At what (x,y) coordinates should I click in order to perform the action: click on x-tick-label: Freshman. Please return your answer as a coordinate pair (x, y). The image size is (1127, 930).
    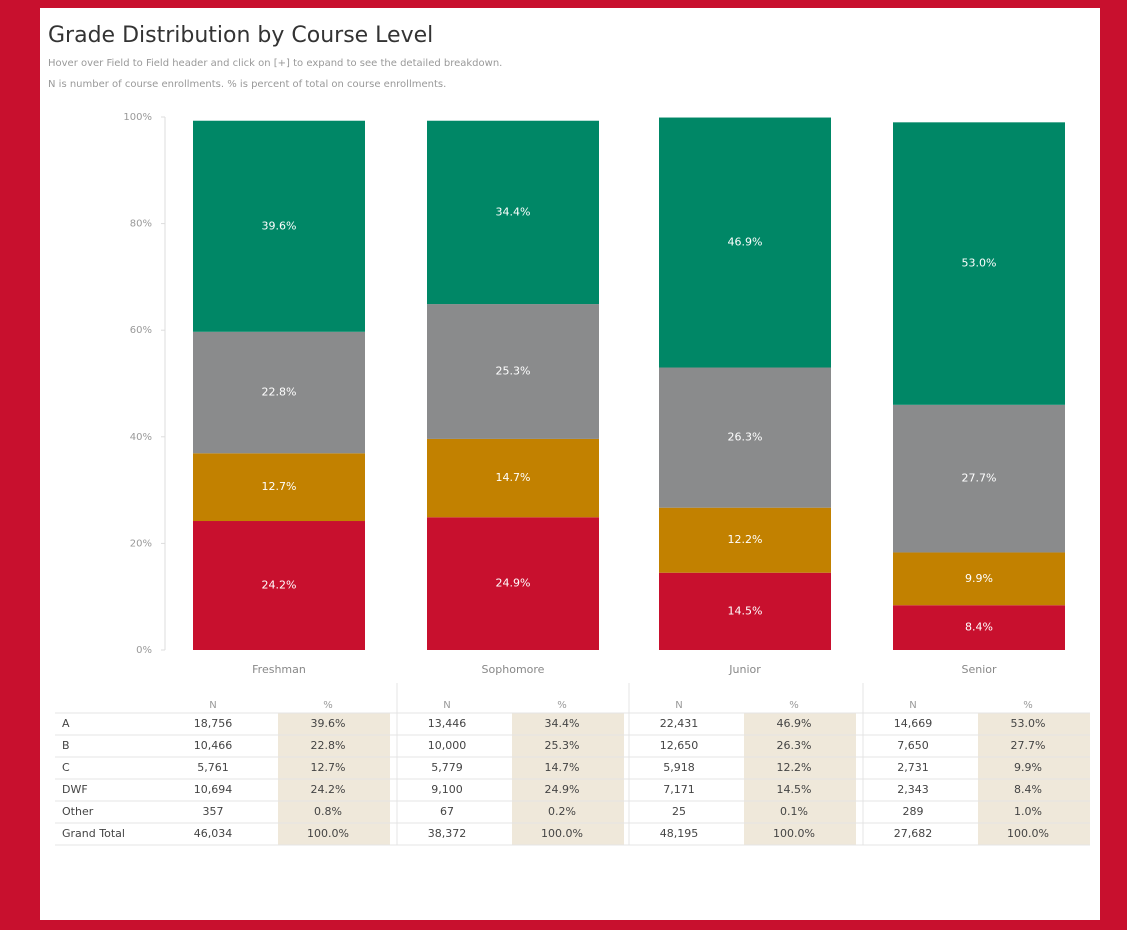
    Looking at the image, I should click on (279, 669).